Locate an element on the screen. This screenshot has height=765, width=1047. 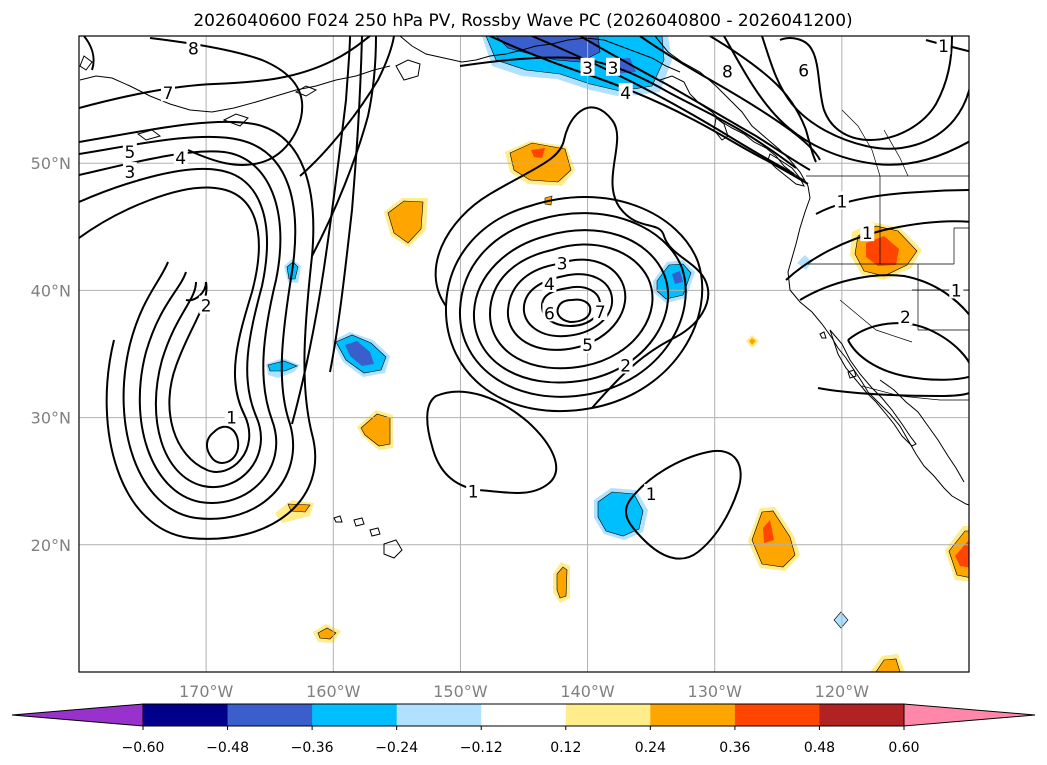
lon-tick-label: 160°W is located at coordinates (333, 691).